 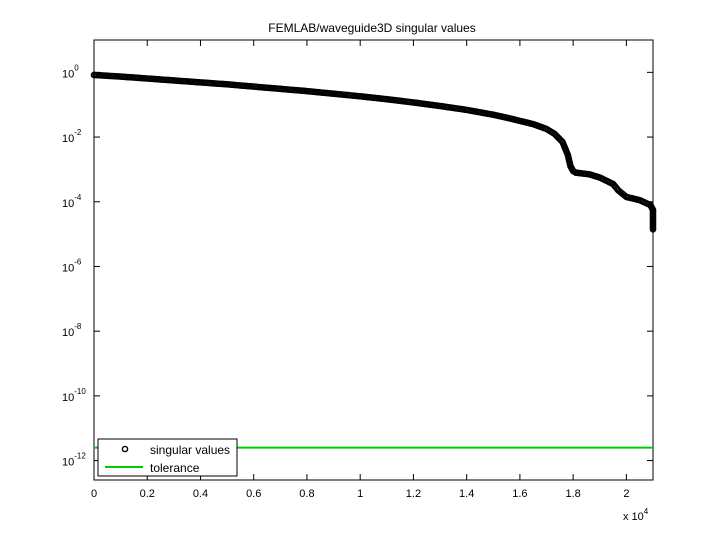 What do you see at coordinates (306, 494) in the screenshot?
I see `x-tick-label: 0.8` at bounding box center [306, 494].